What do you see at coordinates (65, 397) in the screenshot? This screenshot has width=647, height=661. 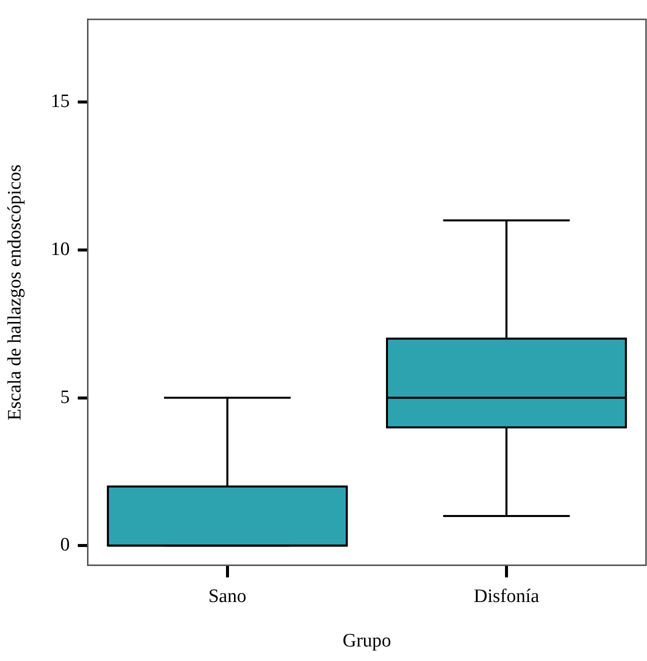 I see `y-tick-label: 5` at bounding box center [65, 397].